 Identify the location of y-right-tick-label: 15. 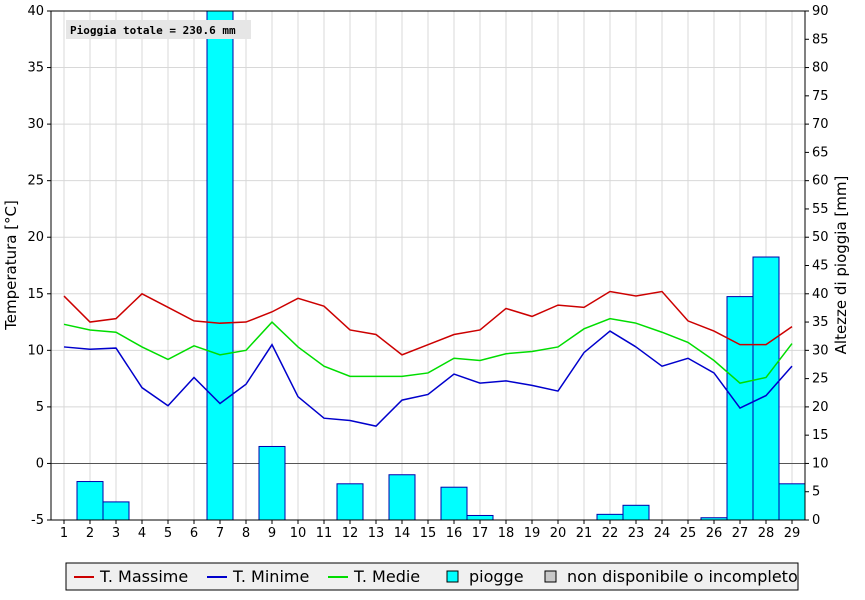
(820, 435).